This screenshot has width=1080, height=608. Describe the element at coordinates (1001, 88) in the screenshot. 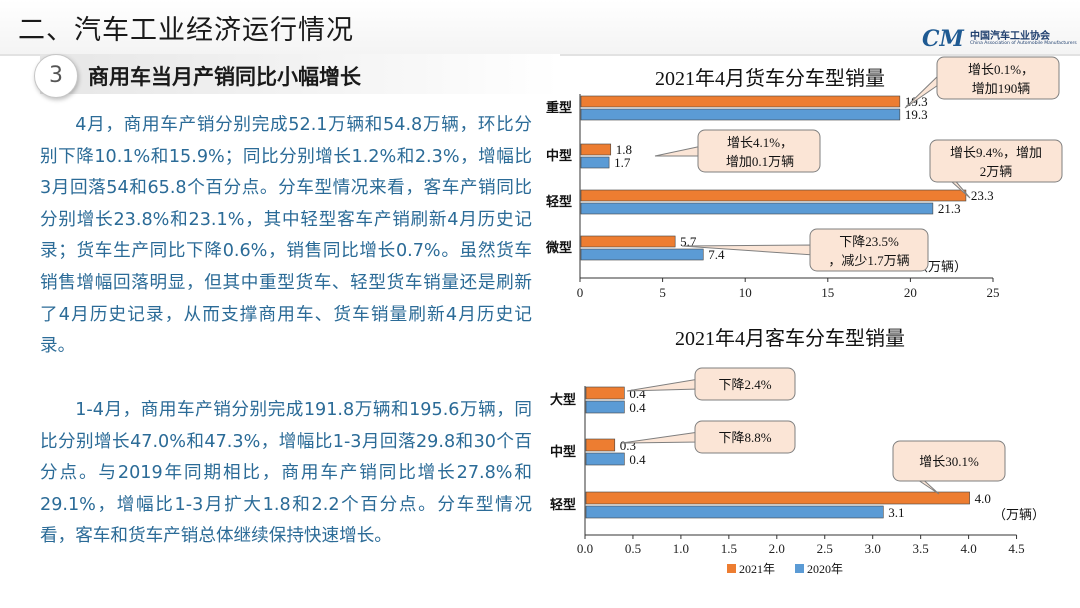

I see `callout-text-line: 增加190辆` at that location.